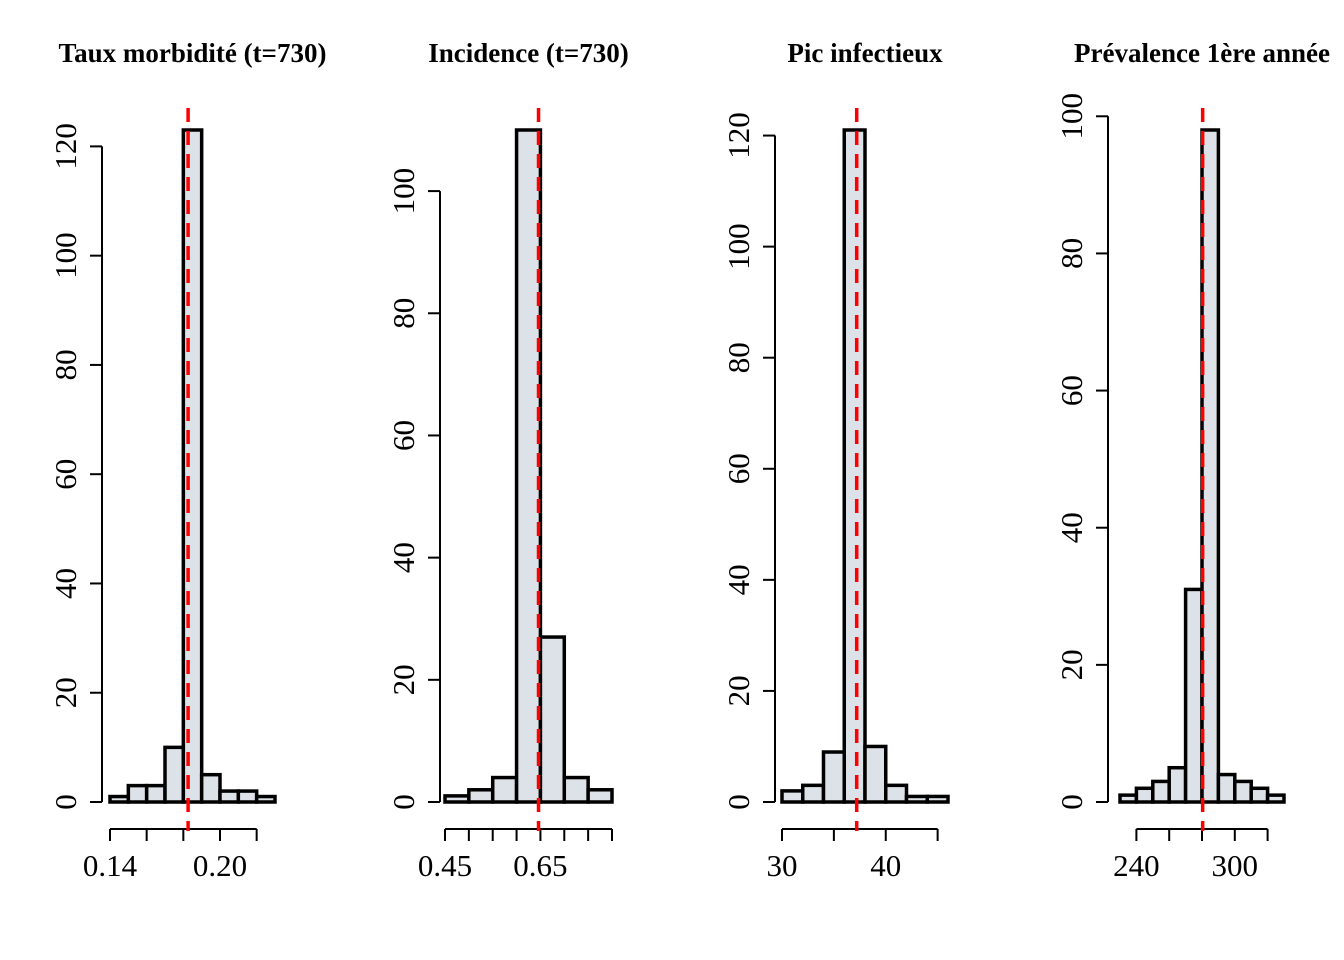 The height and width of the screenshot is (960, 1344). I want to click on x-tick-label: 0.45, so click(445, 865).